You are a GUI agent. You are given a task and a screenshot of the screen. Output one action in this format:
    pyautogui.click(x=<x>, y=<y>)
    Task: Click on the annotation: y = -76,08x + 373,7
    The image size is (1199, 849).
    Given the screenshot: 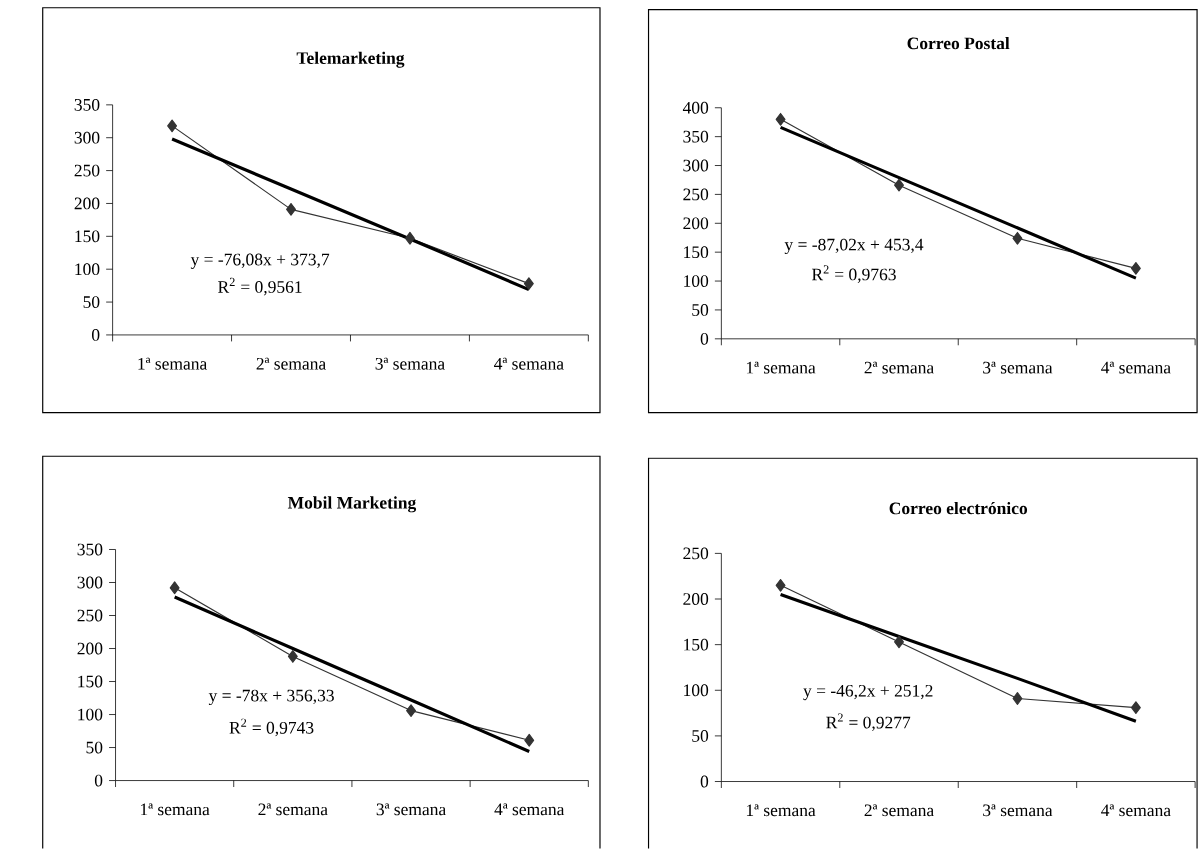 What is the action you would take?
    pyautogui.click(x=260, y=261)
    